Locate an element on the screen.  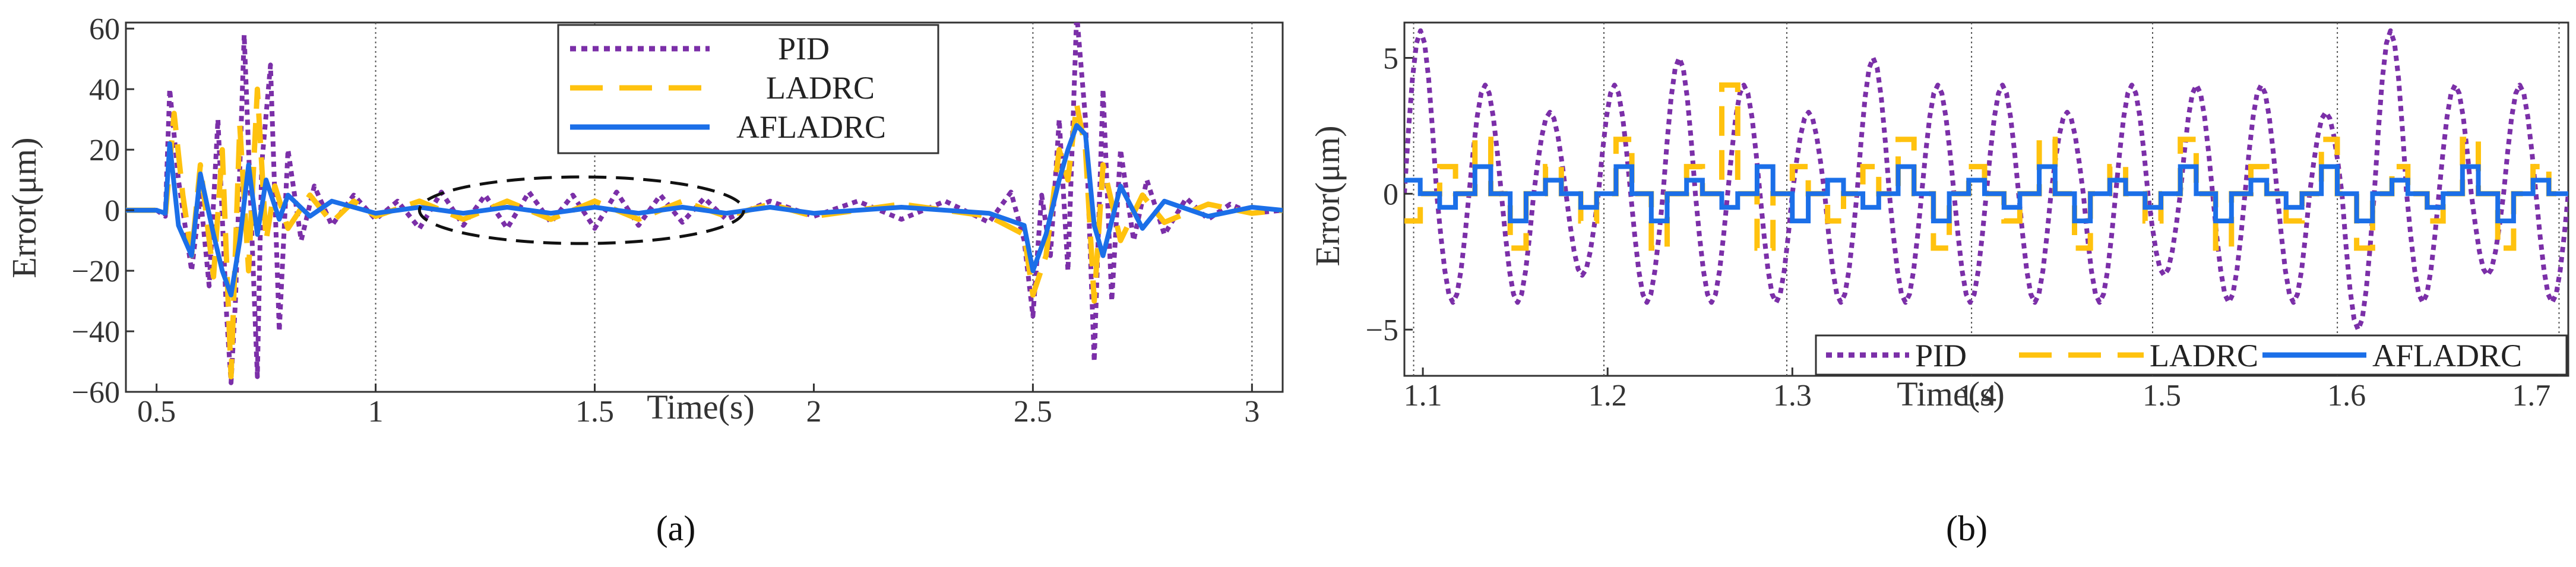
x-tick-label: 1.7 is located at coordinates (2531, 396).